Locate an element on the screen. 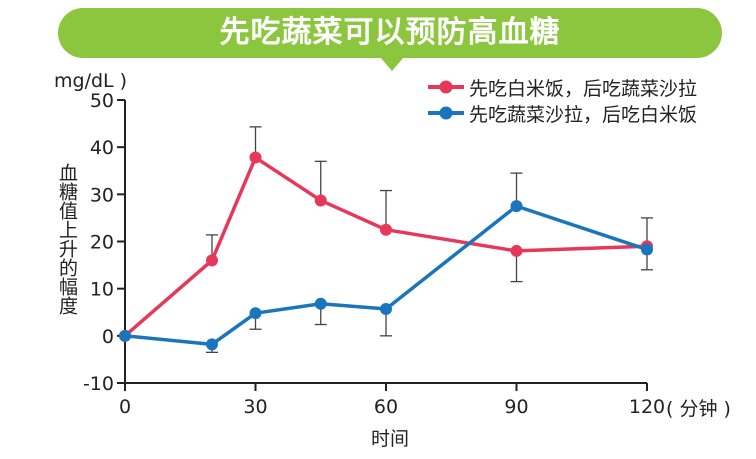  x-tick-label: 30 is located at coordinates (255, 407).